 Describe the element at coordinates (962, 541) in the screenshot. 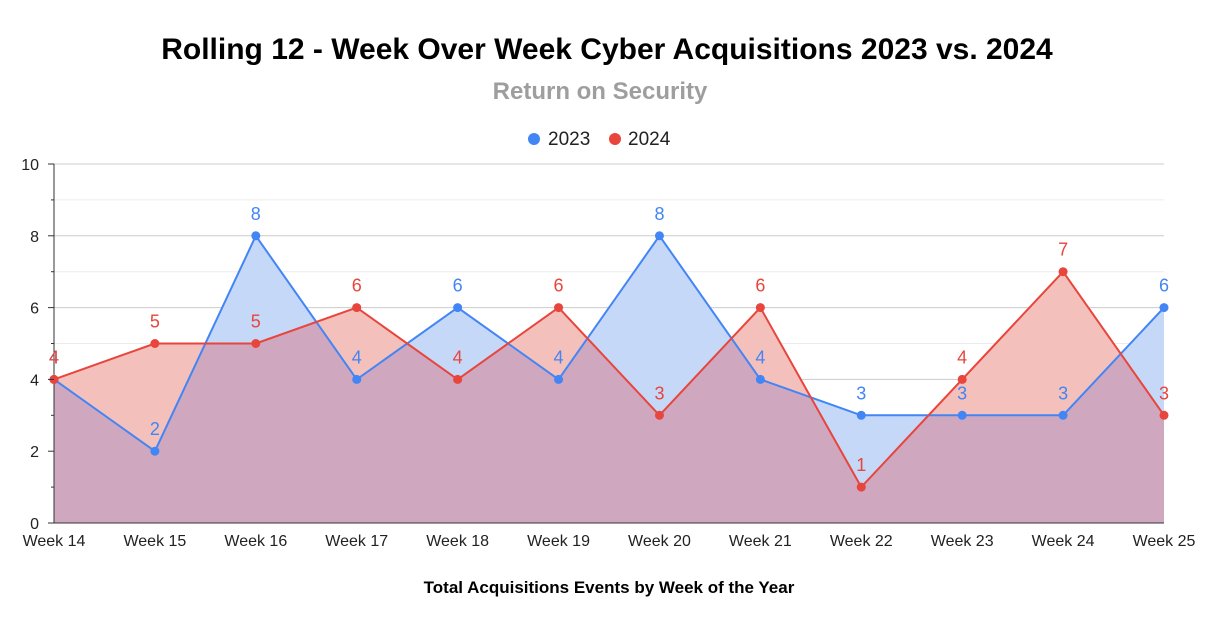

I see `x-tick-label: Week 23` at that location.